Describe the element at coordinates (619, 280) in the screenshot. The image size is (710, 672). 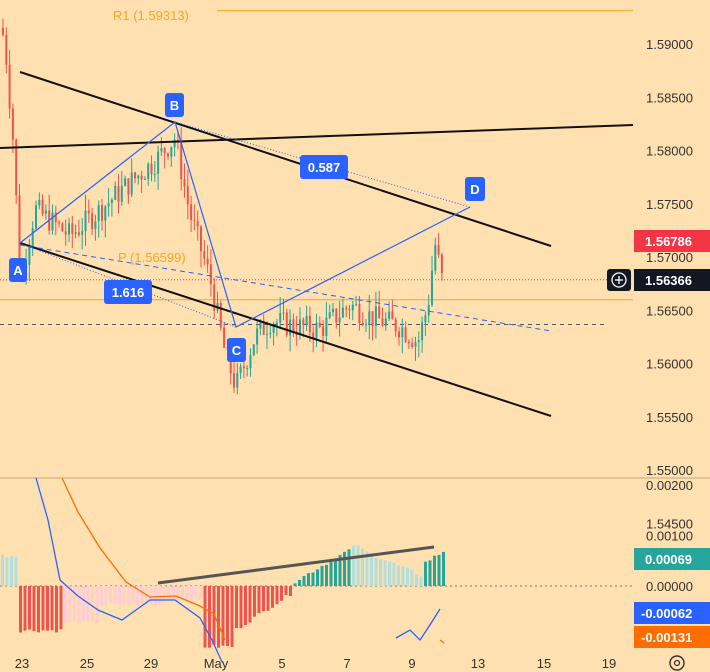
I see `plus-circle-icon` at that location.